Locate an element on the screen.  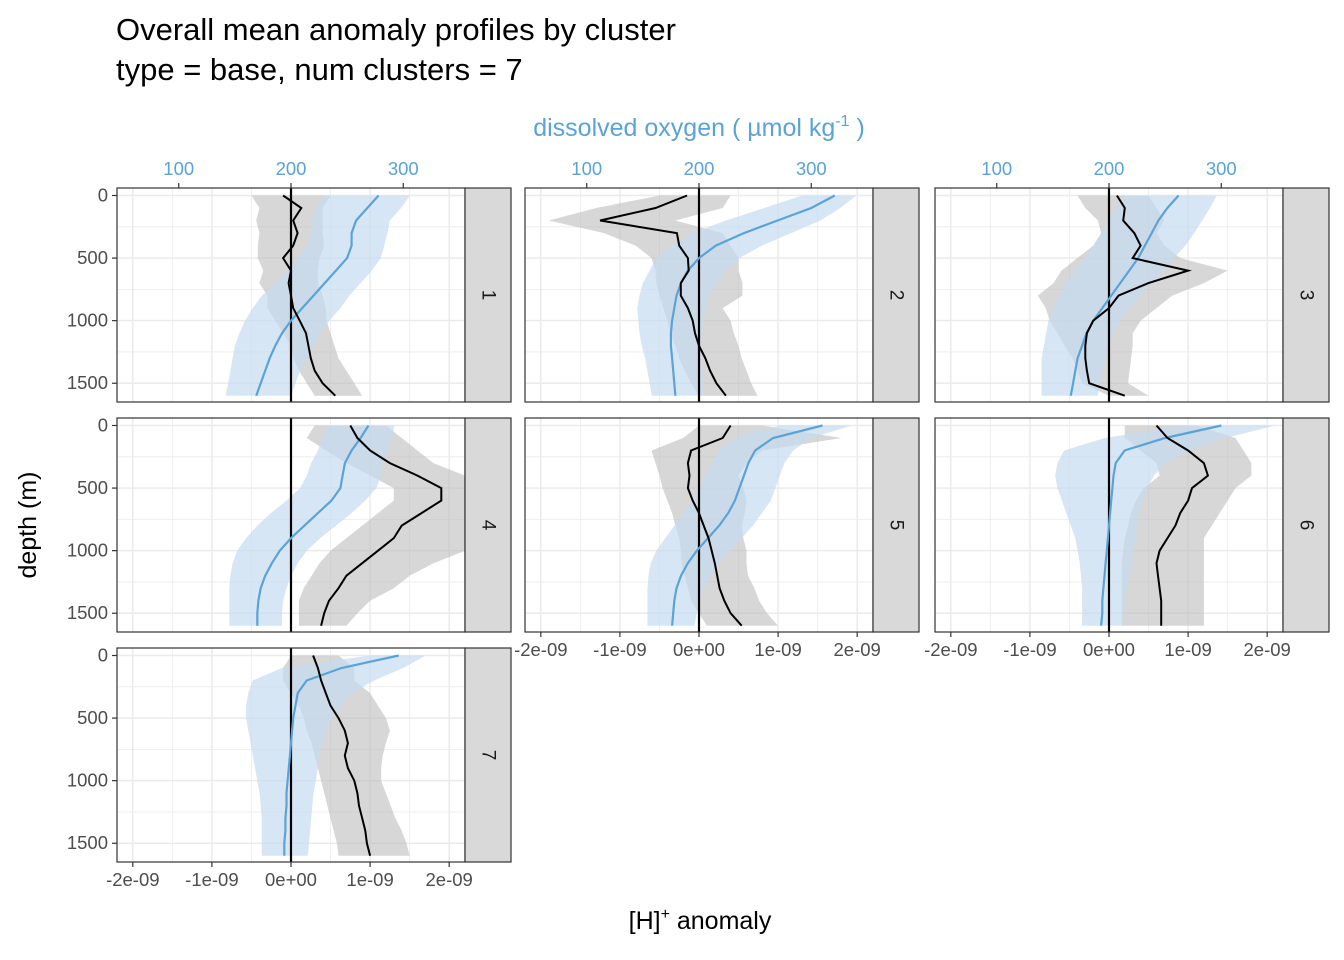
facet-strip-6: 6 is located at coordinates (1306, 525).